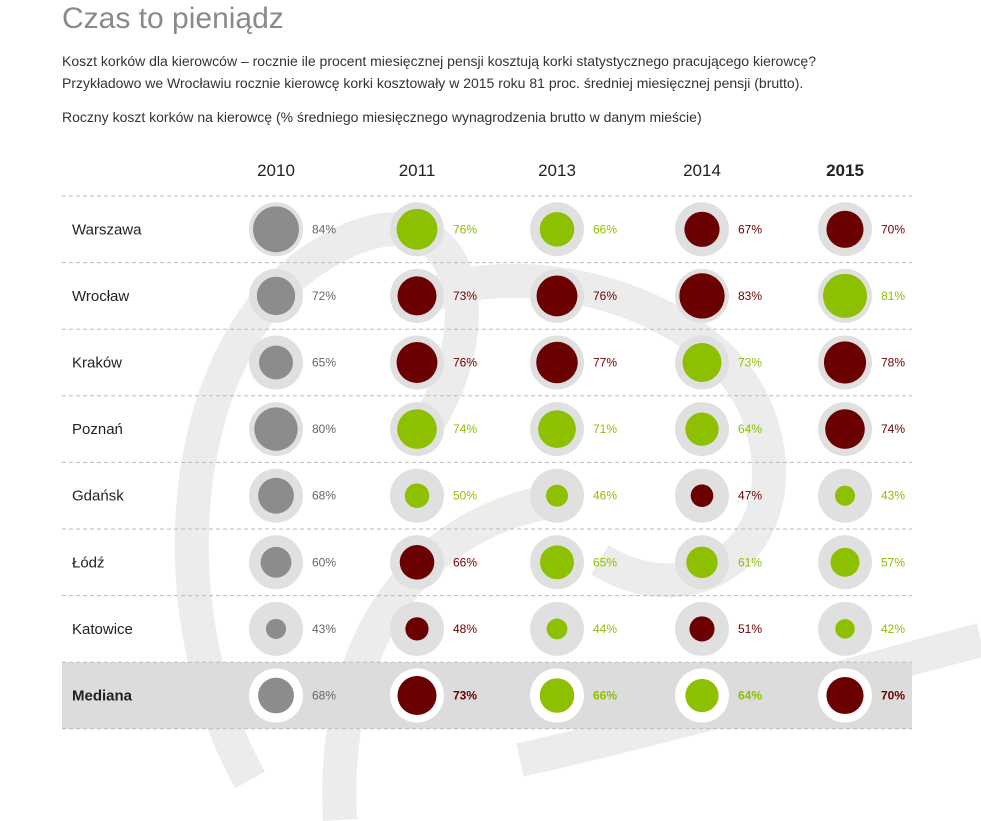 This screenshot has width=981, height=821. Describe the element at coordinates (845, 170) in the screenshot. I see `year-header: 2015` at that location.